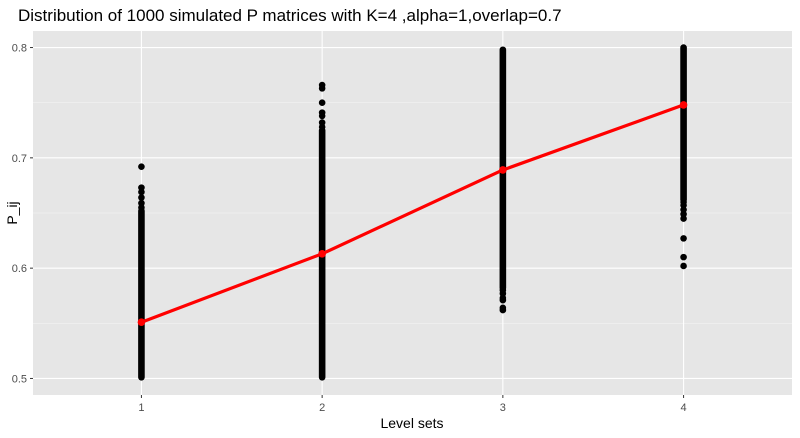 The image size is (800, 438). I want to click on y-tick-label: 0.8, so click(19, 49).